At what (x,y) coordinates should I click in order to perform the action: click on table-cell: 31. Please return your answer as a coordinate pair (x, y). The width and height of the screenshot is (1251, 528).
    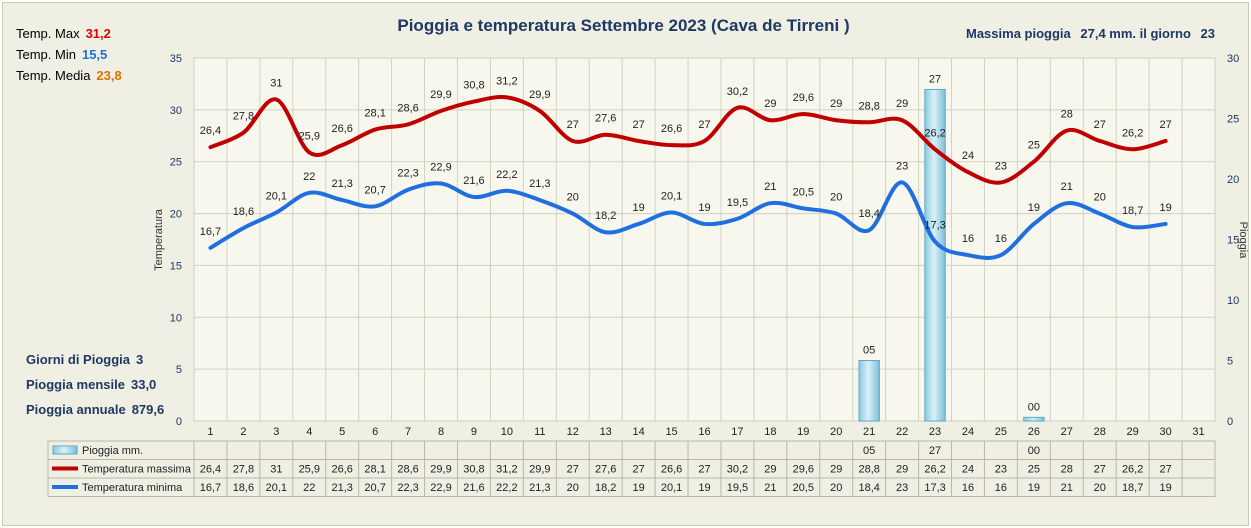
    Looking at the image, I should click on (276, 470).